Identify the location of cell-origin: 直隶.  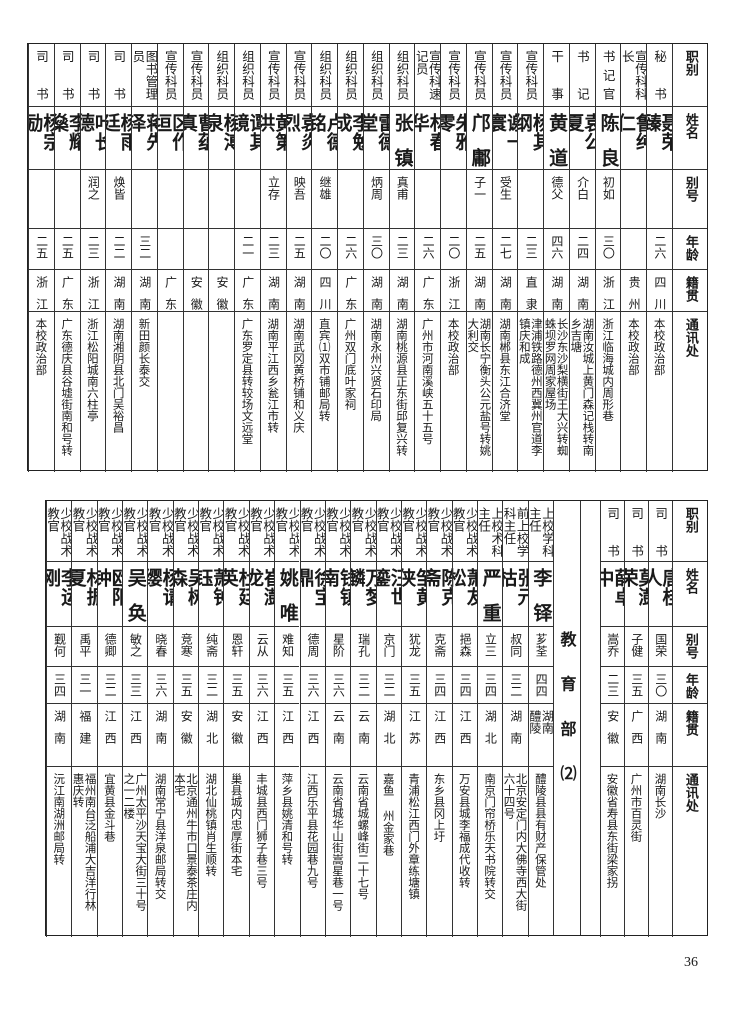
(530, 290).